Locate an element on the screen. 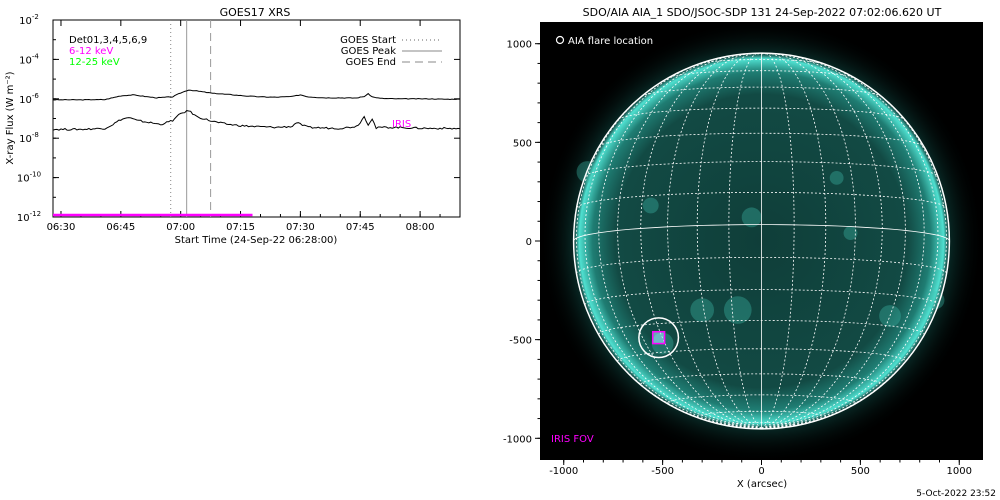 This screenshot has height=500, width=1000. iris-annotation: IRIS is located at coordinates (401, 124).